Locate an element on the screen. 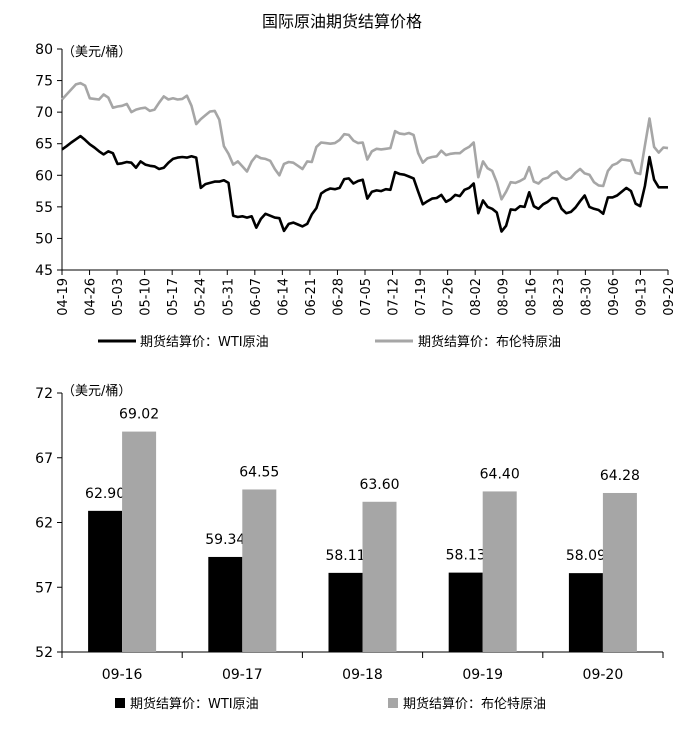 The height and width of the screenshot is (732, 685). x-tick-label: 09-06 is located at coordinates (614, 297).